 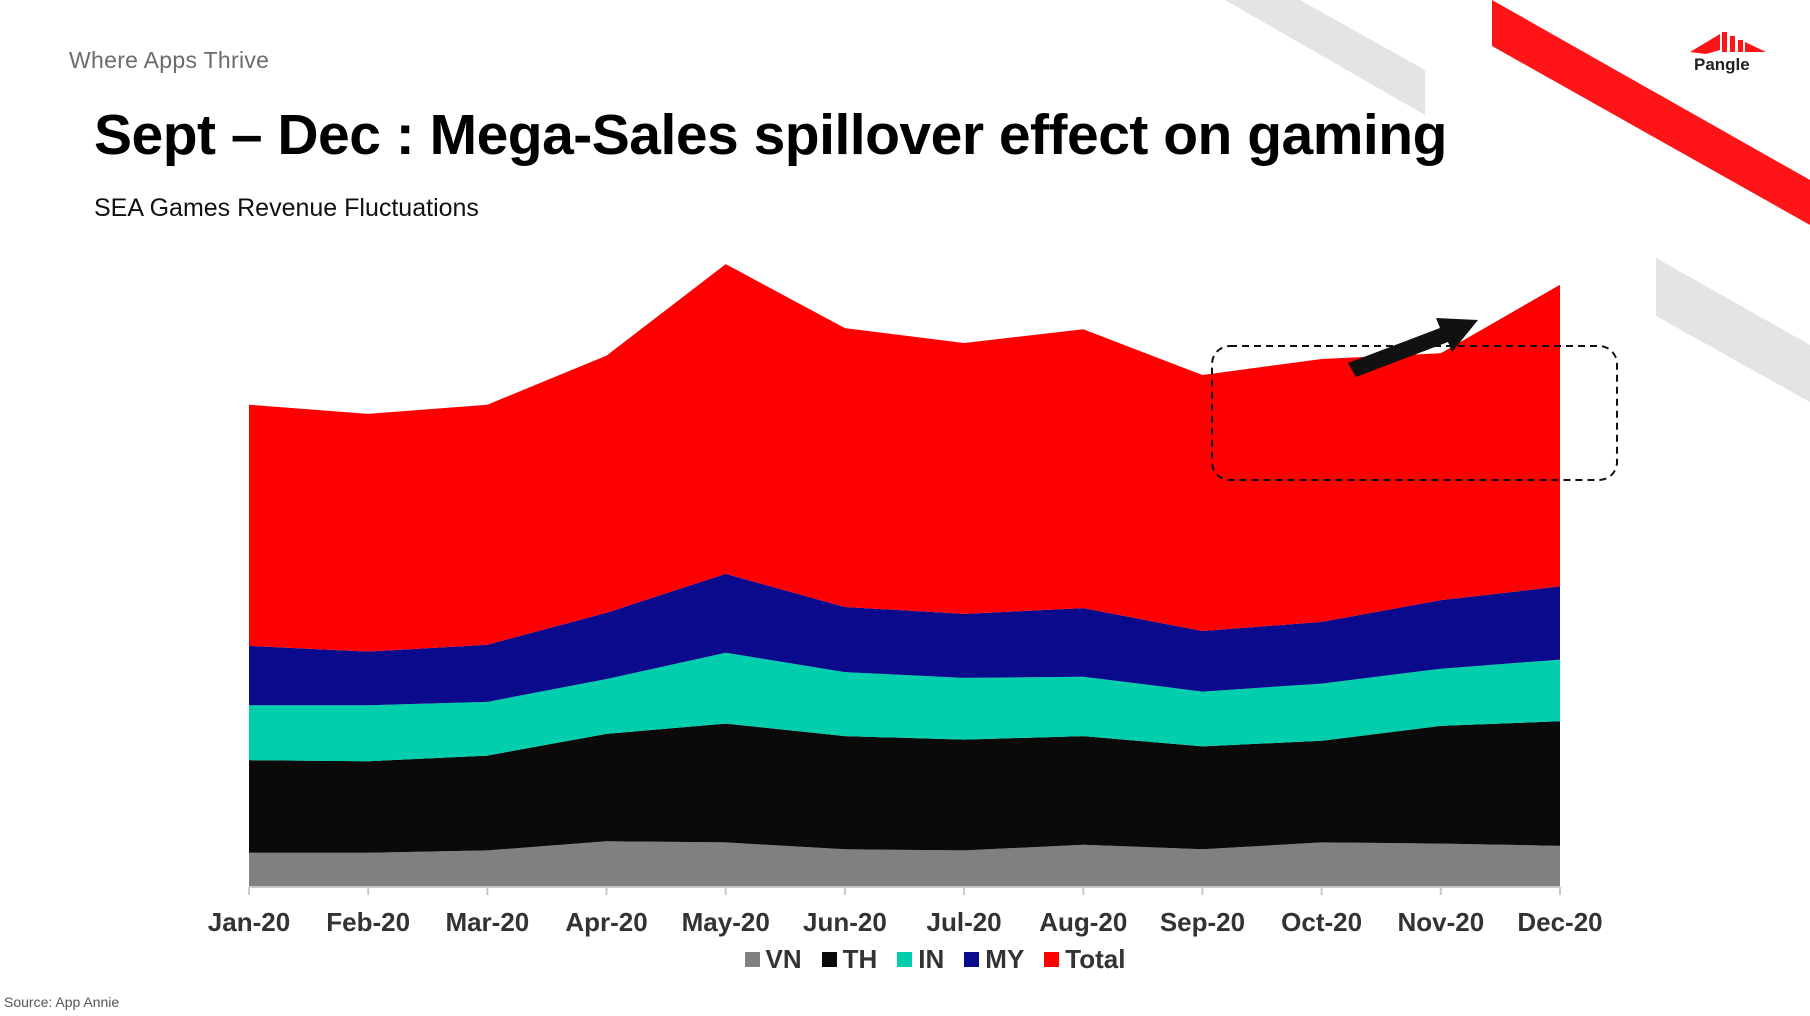 I want to click on x-tick-label: Apr-20, so click(x=606, y=922).